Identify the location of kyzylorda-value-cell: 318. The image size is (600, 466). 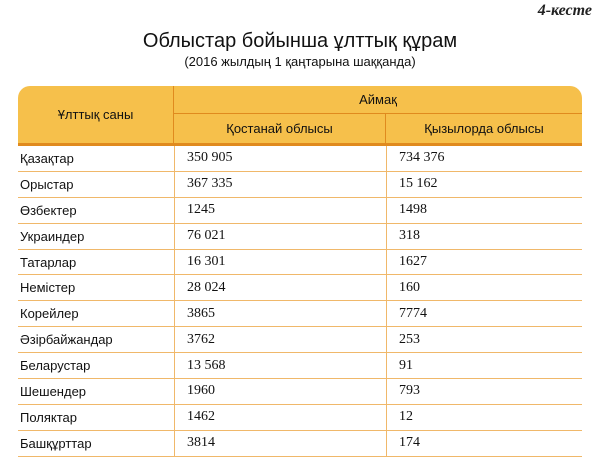
(484, 236).